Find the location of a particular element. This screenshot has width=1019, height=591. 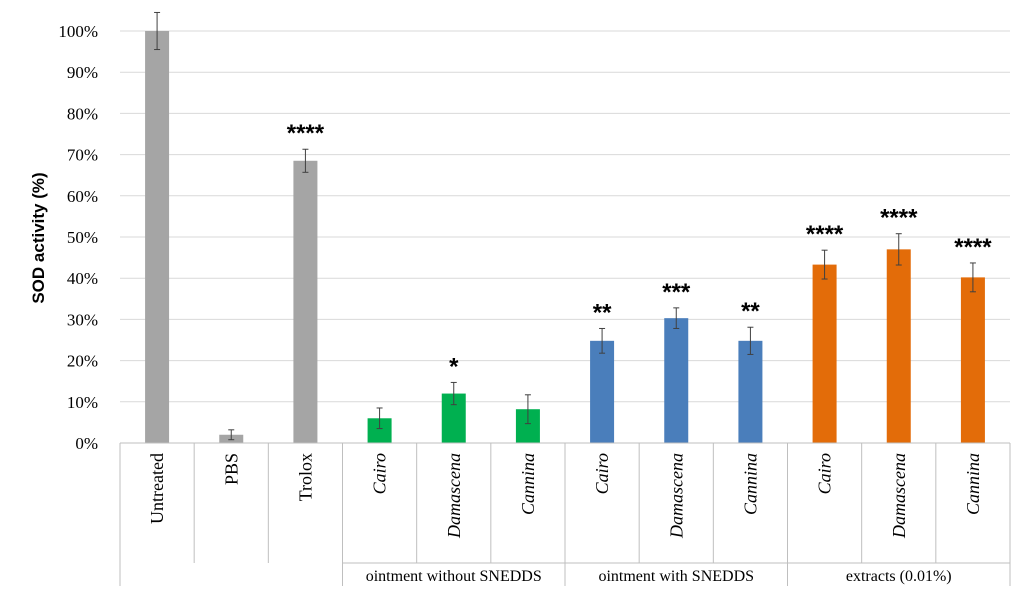

y-tick-label: 10% is located at coordinates (82, 402).